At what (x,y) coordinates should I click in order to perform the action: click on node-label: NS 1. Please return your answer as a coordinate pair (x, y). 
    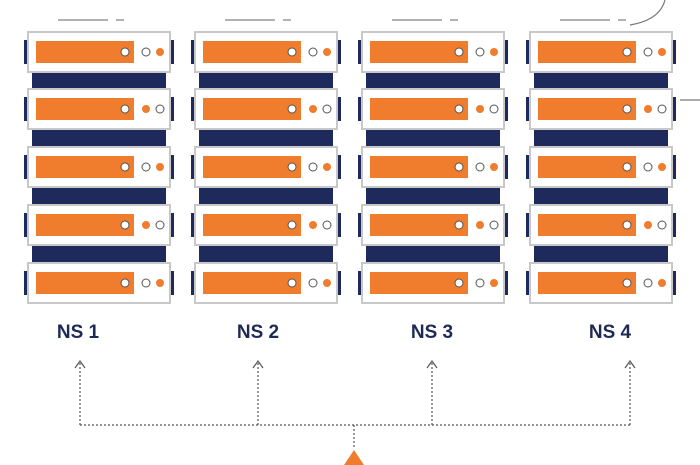
    Looking at the image, I should click on (78, 332).